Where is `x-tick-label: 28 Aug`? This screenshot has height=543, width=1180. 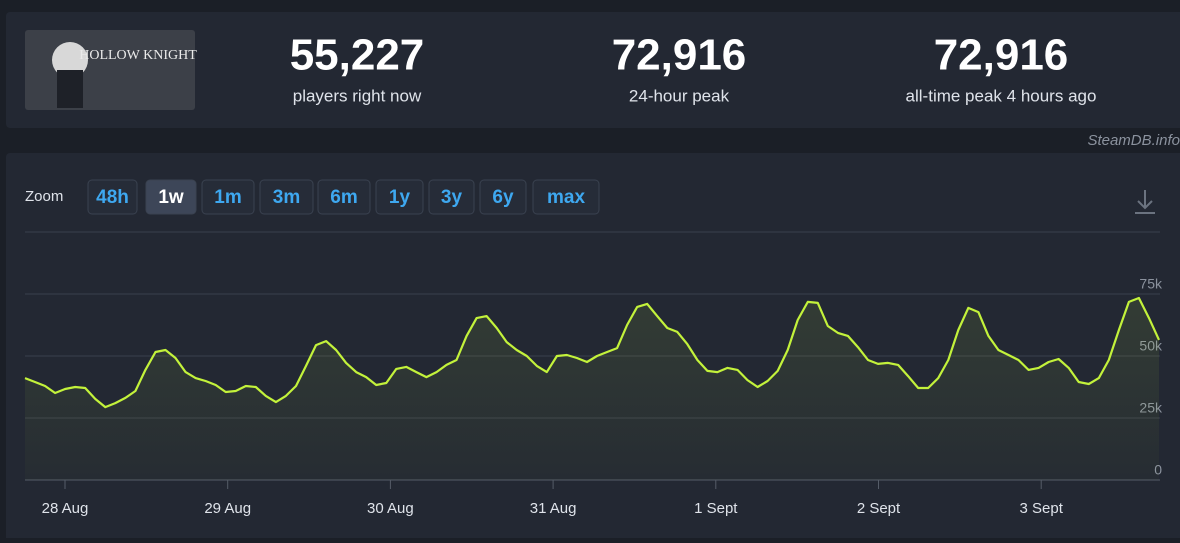 x-tick-label: 28 Aug is located at coordinates (65, 508).